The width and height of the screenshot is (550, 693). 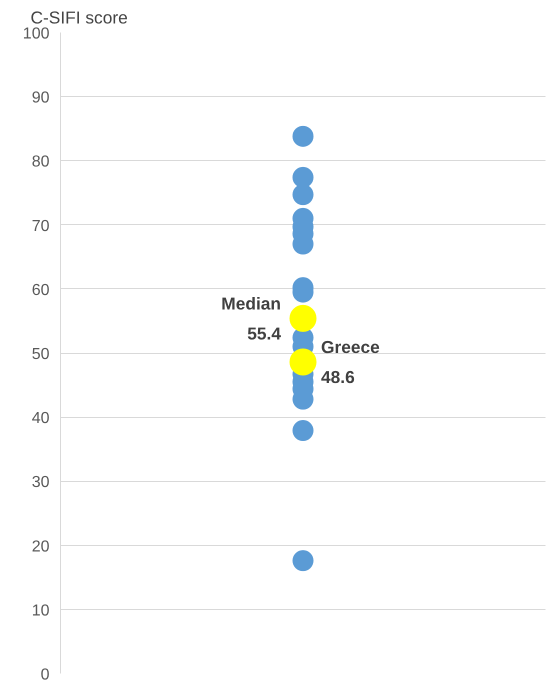 I want to click on y-tick-label: 50, so click(x=41, y=354).